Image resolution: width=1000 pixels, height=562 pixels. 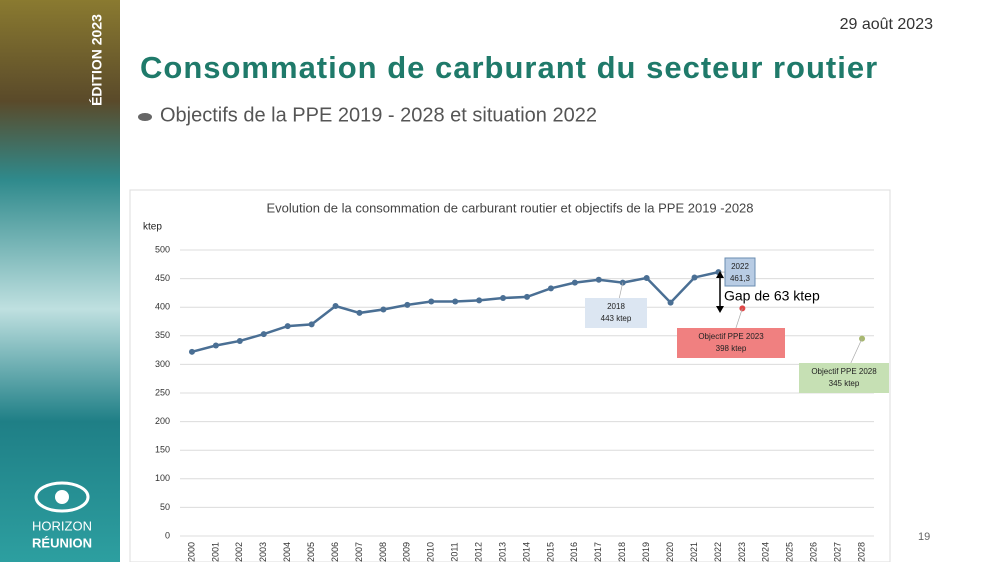 I want to click on y-tick-label: 400, so click(x=162, y=307).